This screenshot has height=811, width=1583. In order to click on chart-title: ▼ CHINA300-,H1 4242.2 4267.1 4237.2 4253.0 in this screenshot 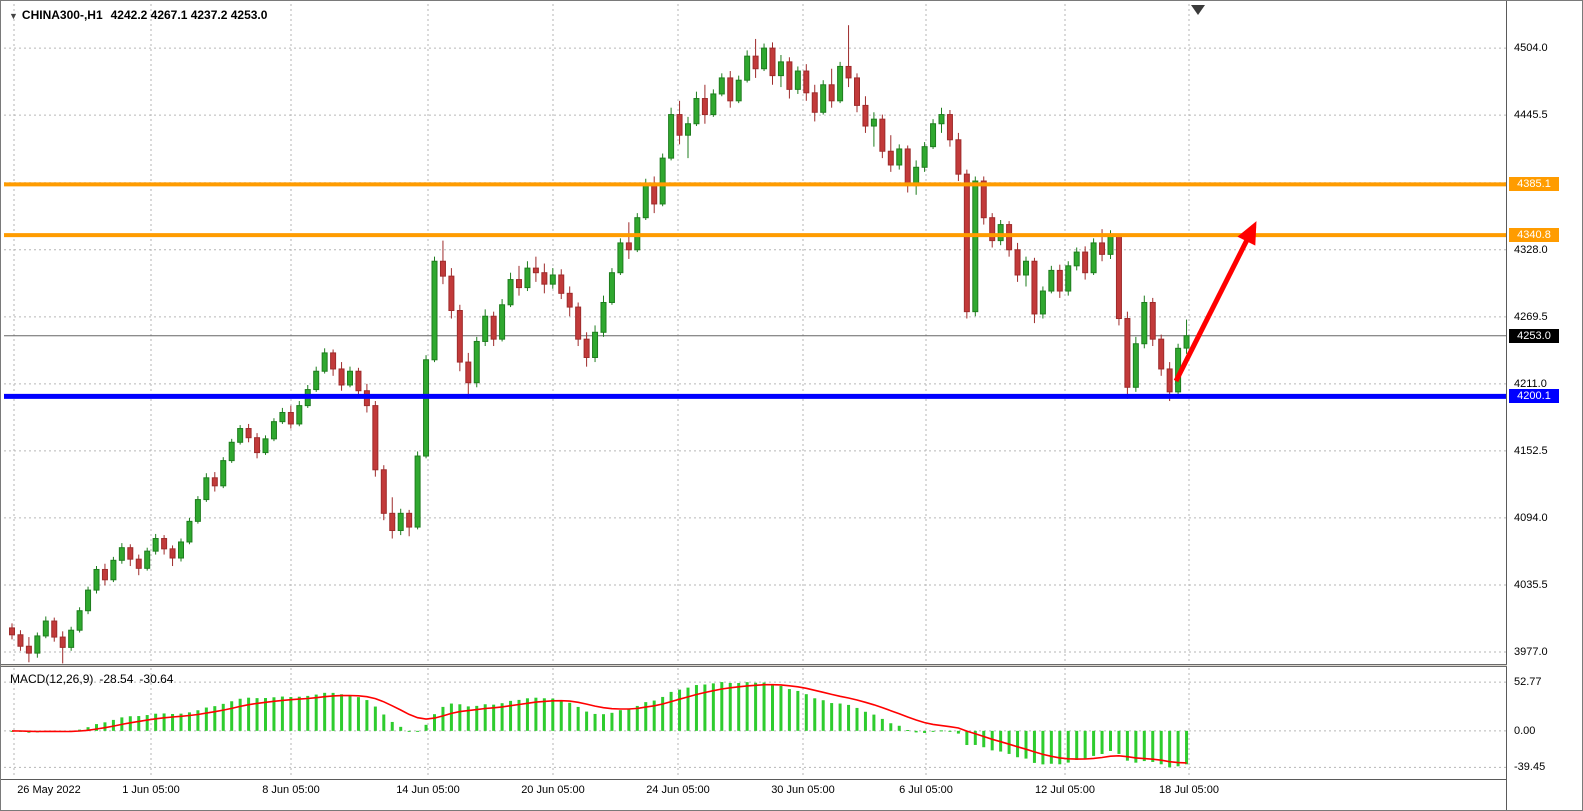, I will do `click(138, 15)`.